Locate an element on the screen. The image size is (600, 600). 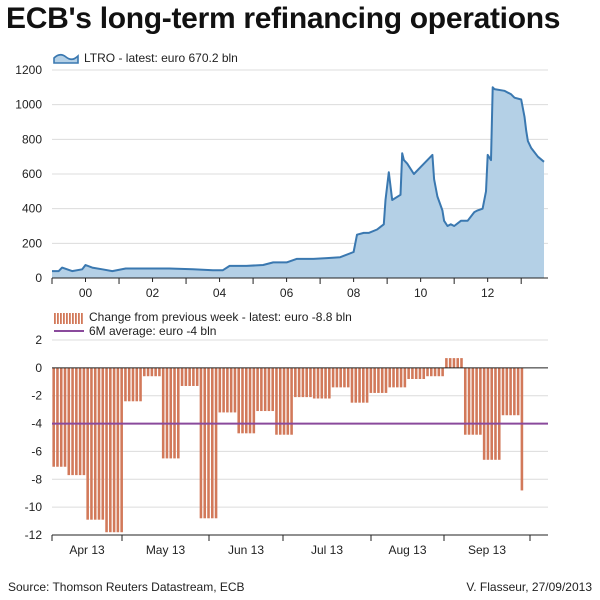
y-tick-label: 400 is located at coordinates (32, 209).